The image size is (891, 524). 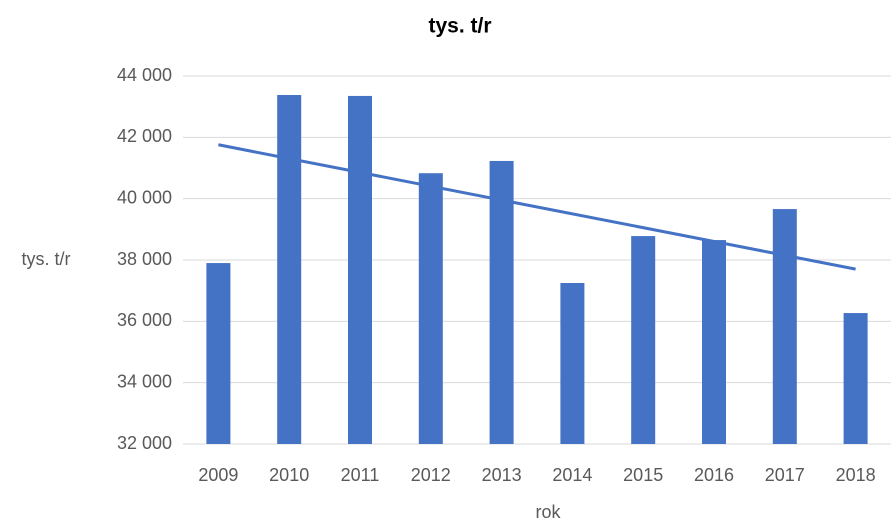 What do you see at coordinates (502, 475) in the screenshot?
I see `x-tick-label: 2013` at bounding box center [502, 475].